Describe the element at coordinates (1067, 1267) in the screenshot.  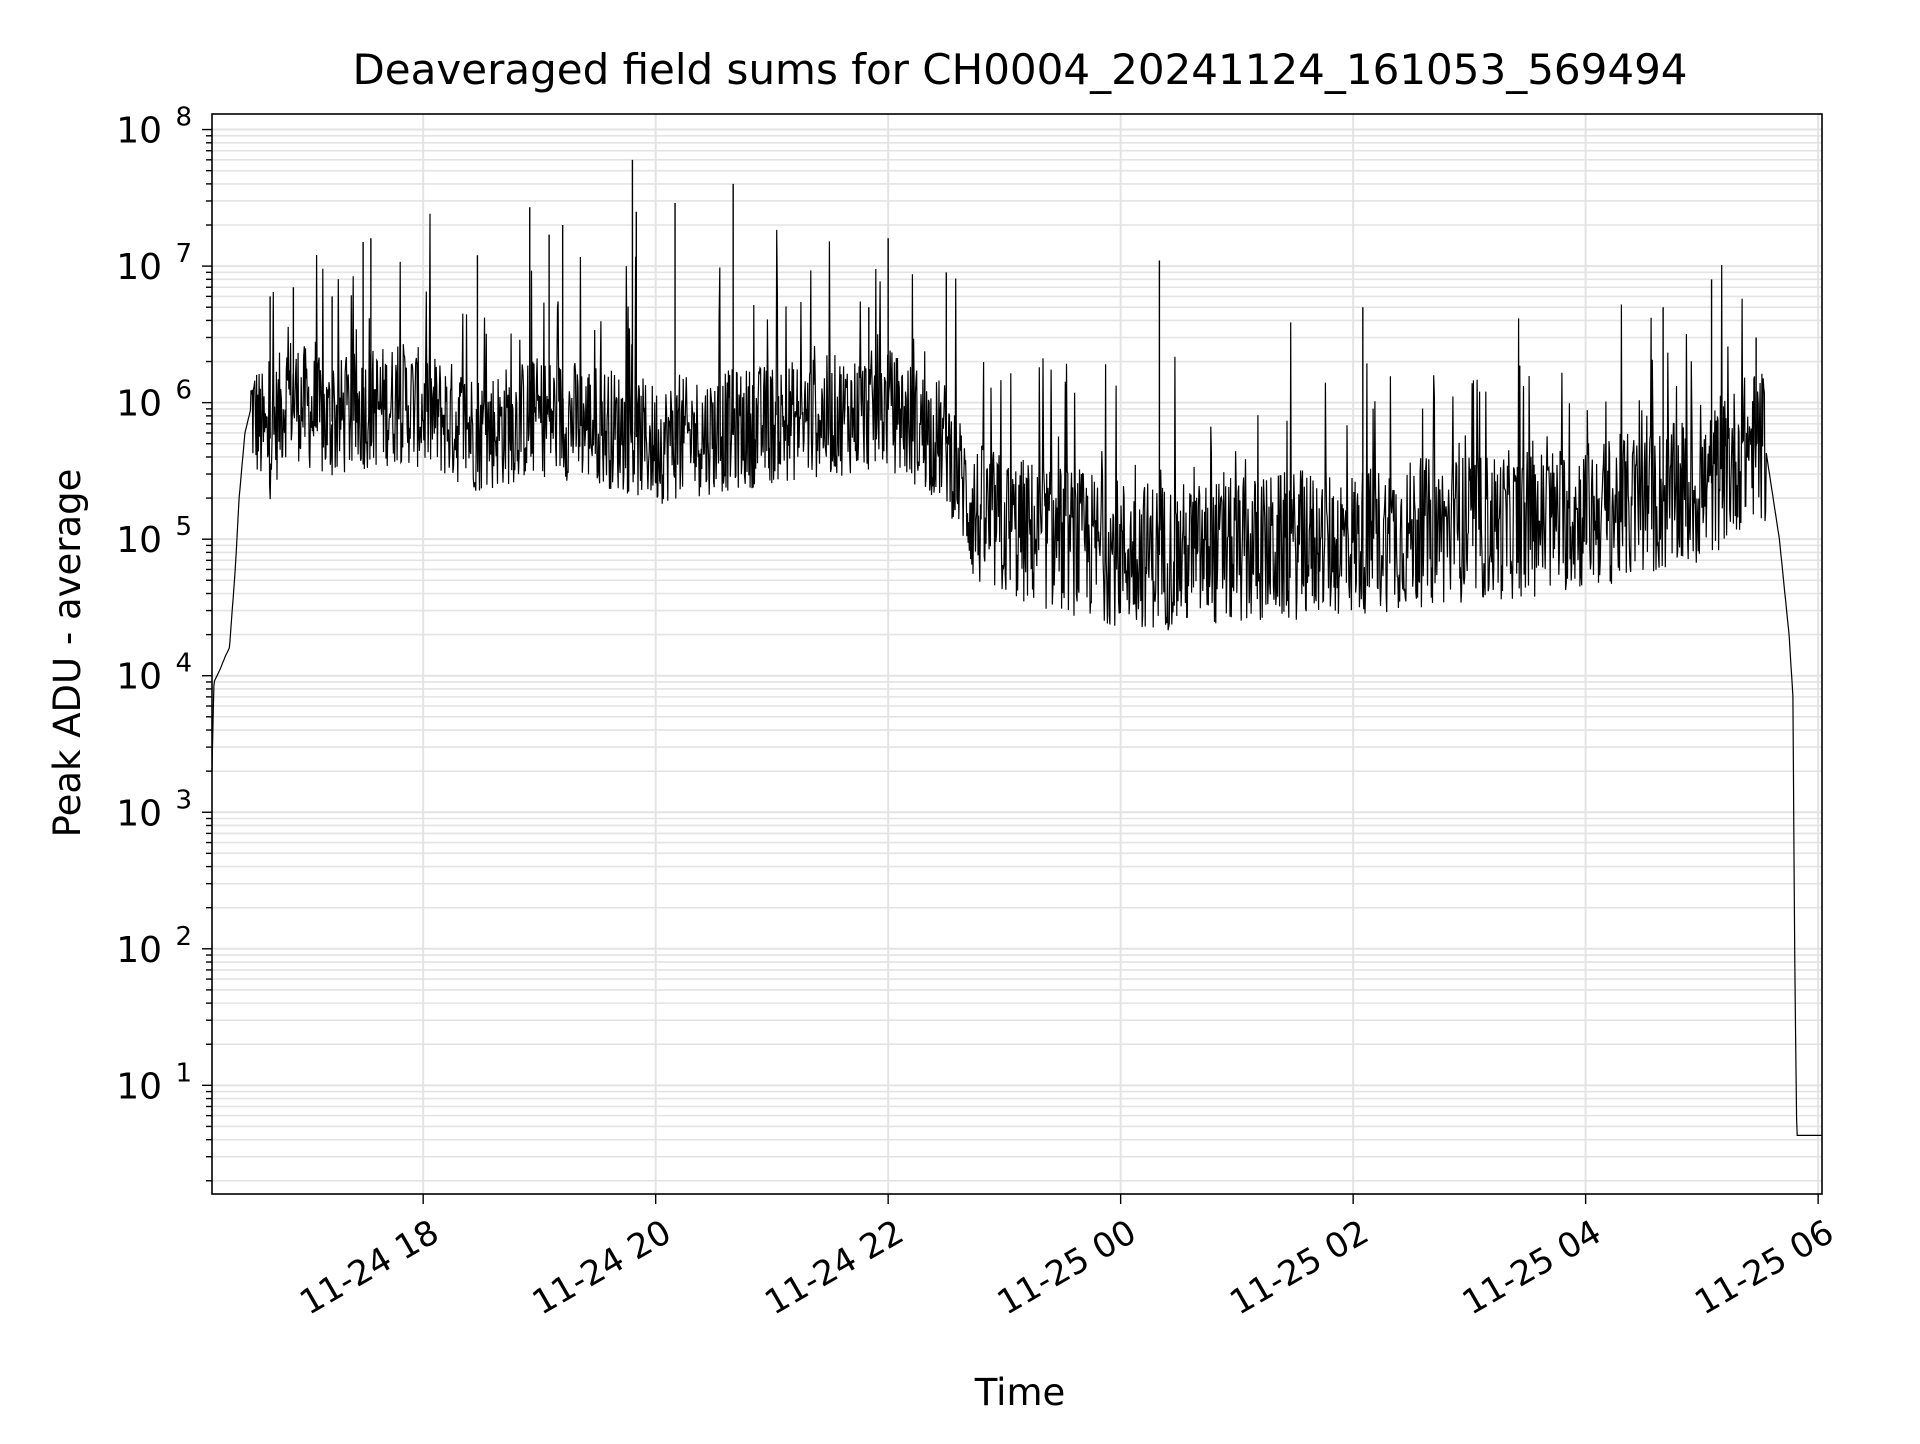
I see `x-tick-label: 11-25 00` at that location.